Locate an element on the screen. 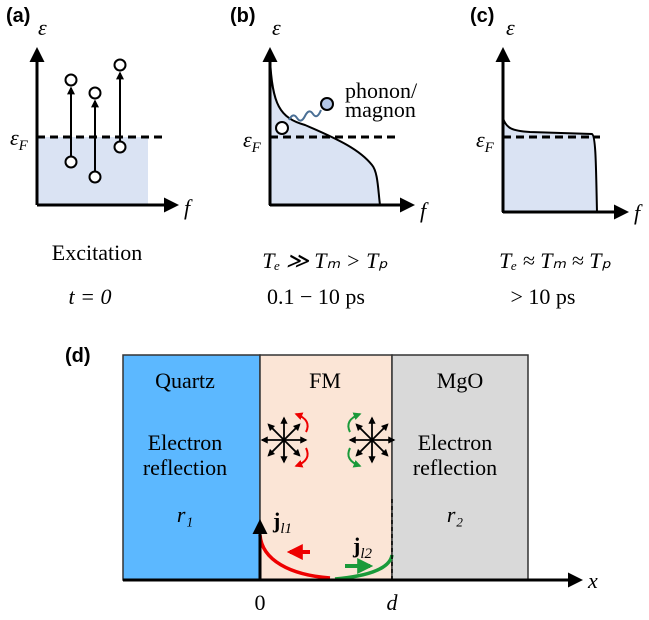 The height and width of the screenshot is (620, 649). current-label: jl2 is located at coordinates (362, 547).